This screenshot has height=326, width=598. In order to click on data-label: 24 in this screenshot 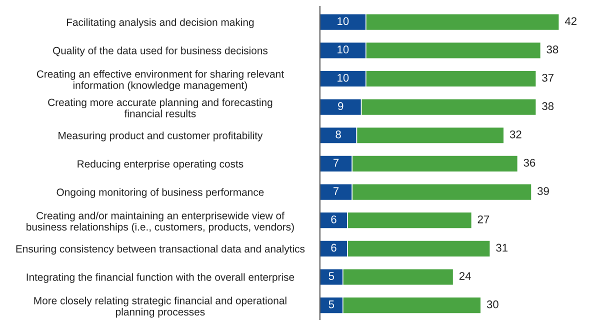, I will do `click(465, 276)`.